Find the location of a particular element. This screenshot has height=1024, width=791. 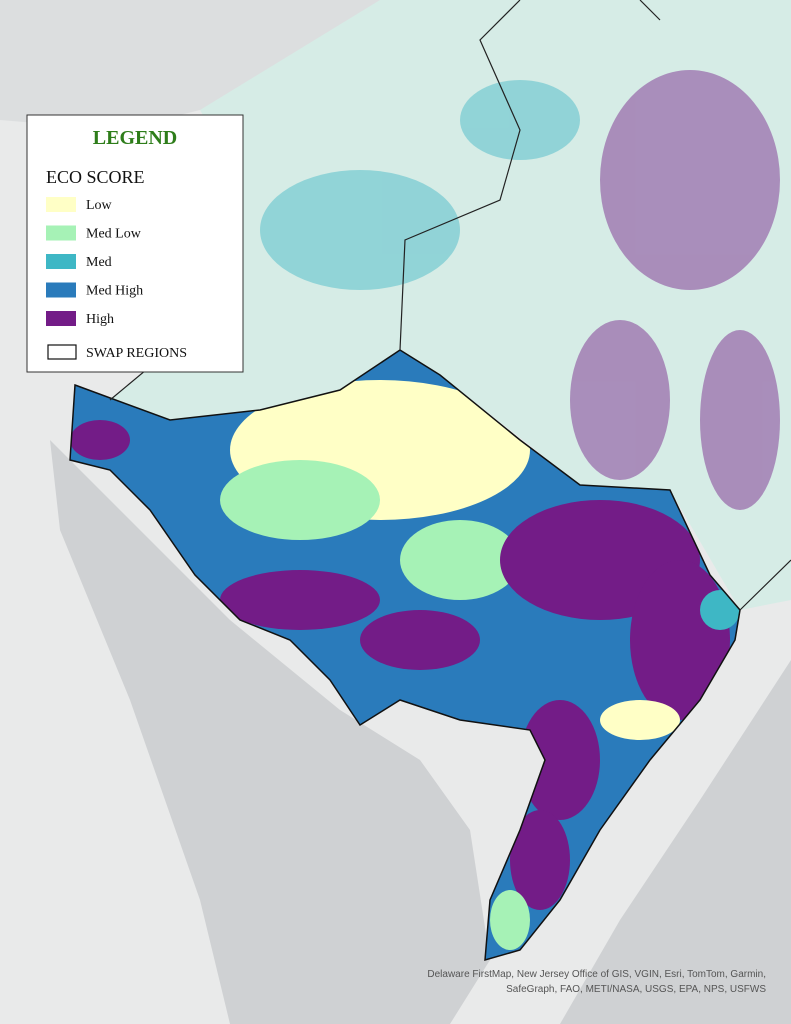

legend-box is located at coordinates (135, 243).